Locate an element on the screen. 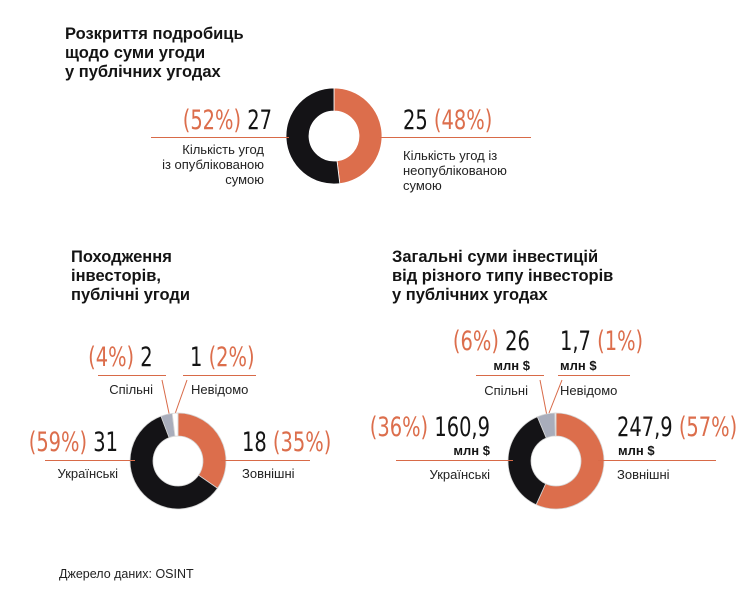 Image resolution: width=750 pixels, height=601 pixels. chart-2-joint-label: Спільні is located at coordinates (131, 389).